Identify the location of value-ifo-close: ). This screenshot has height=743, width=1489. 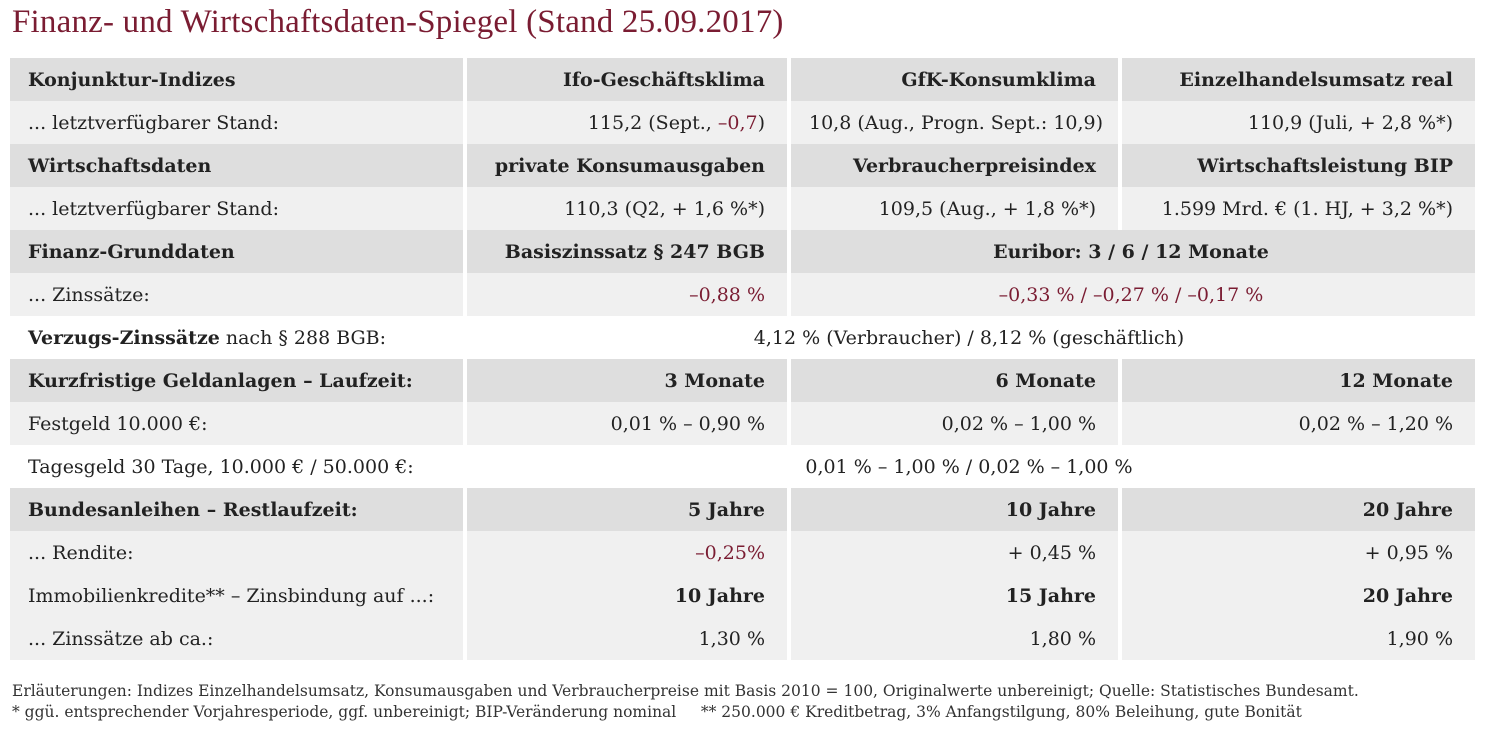
(761, 122).